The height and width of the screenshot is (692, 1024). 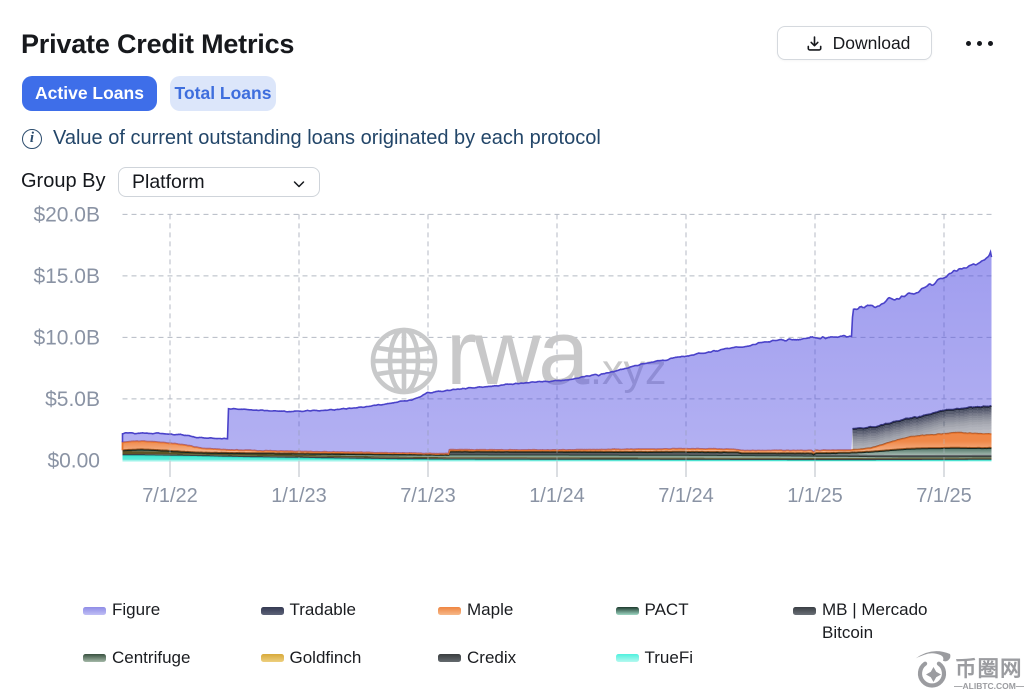 What do you see at coordinates (66, 338) in the screenshot?
I see `svg-text: $10.0B` at bounding box center [66, 338].